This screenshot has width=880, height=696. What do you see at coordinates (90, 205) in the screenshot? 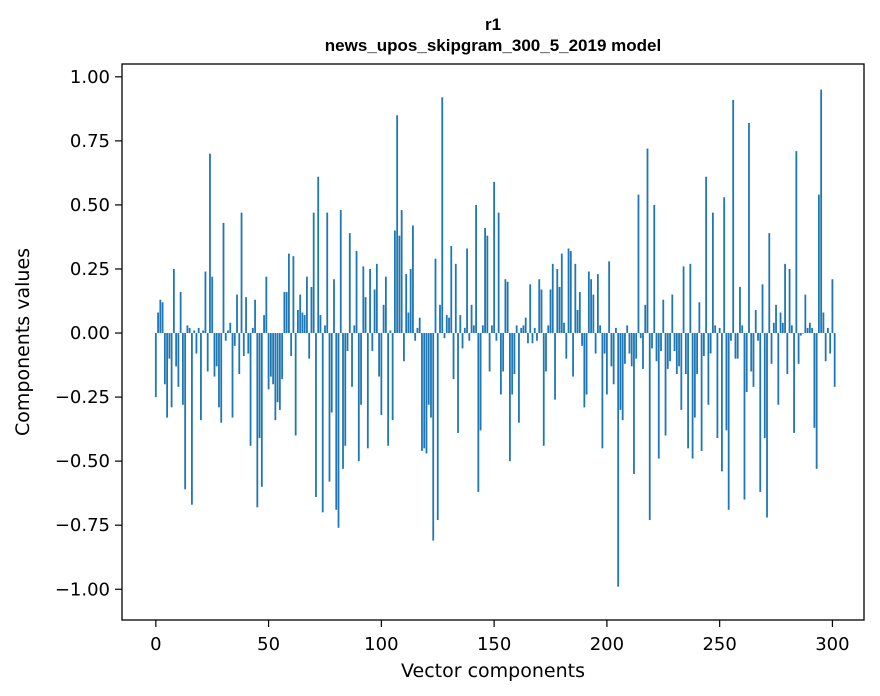
I see `y-tick-label: 0.50` at bounding box center [90, 205].